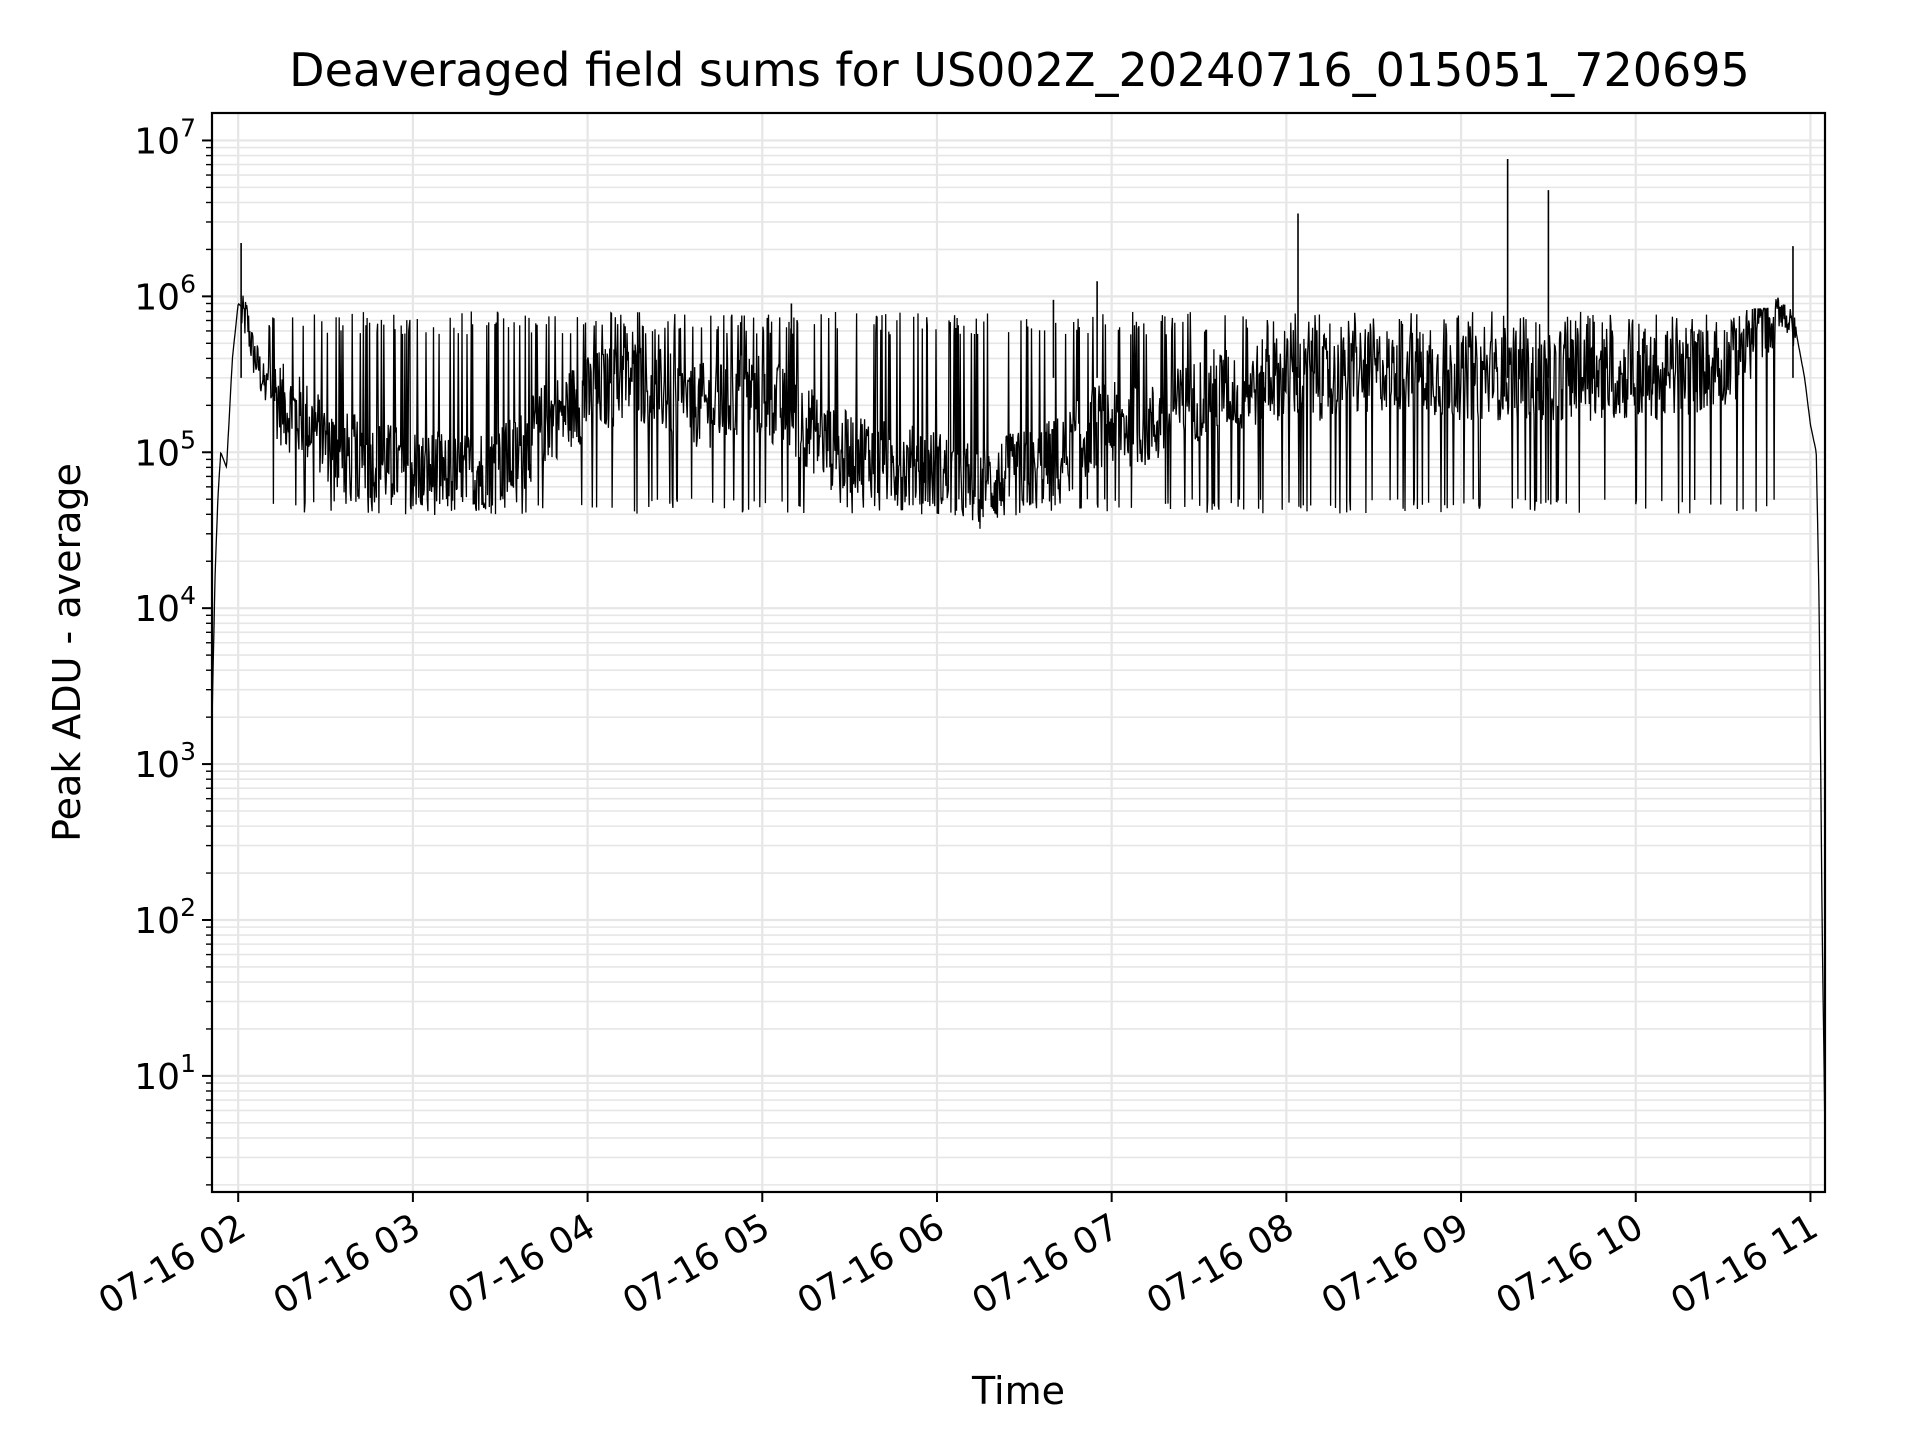  What do you see at coordinates (188, 595) in the screenshot?
I see `y-tick-exponent: 4` at bounding box center [188, 595].